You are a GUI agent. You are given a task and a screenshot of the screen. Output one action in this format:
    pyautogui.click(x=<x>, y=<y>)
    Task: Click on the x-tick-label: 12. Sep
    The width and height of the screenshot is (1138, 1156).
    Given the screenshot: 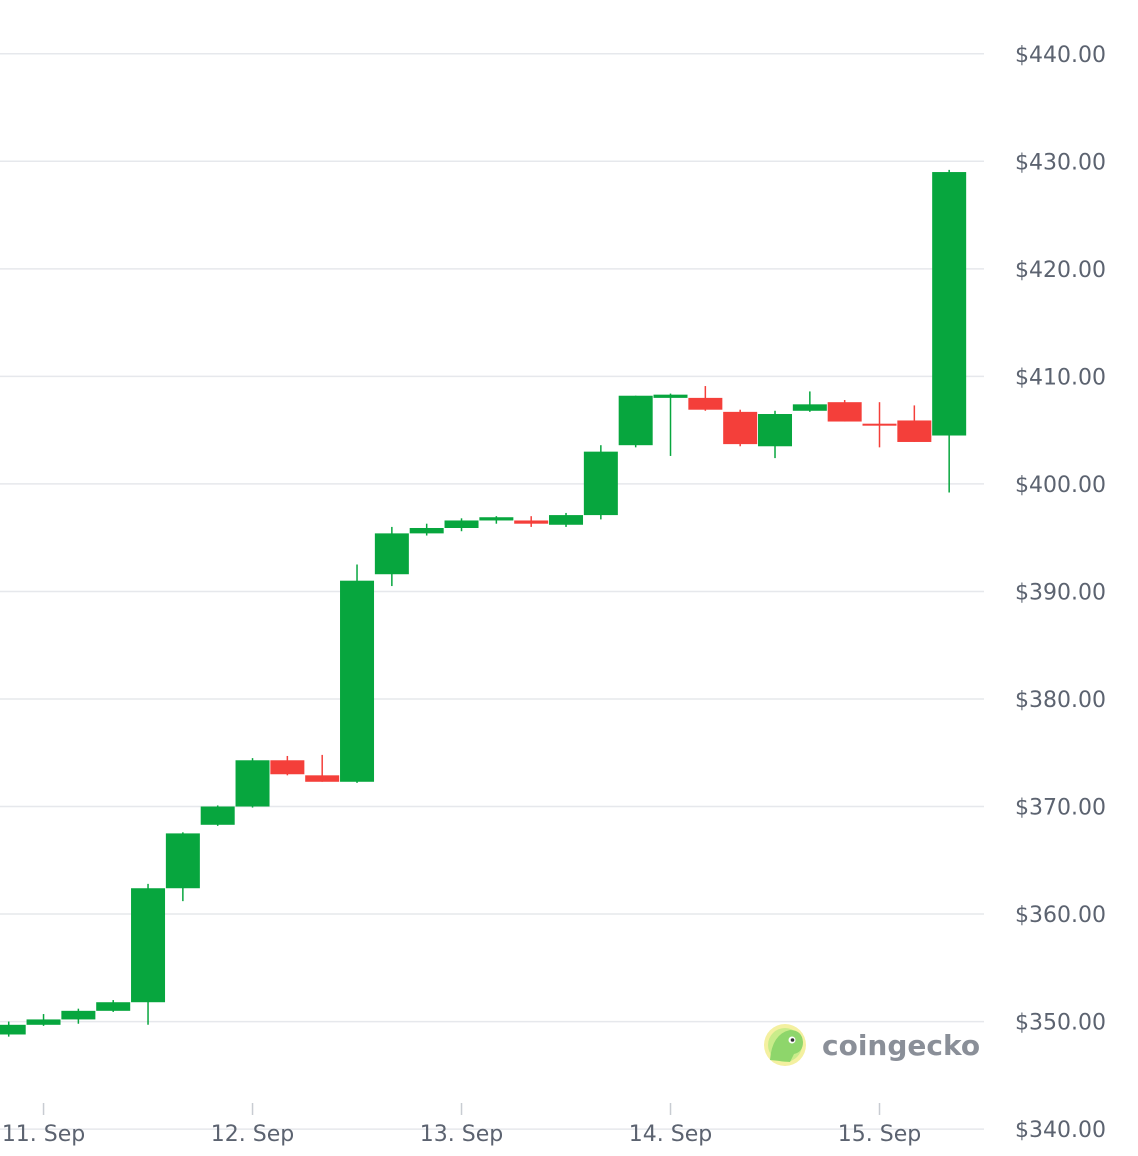 What is the action you would take?
    pyautogui.click(x=252, y=1134)
    